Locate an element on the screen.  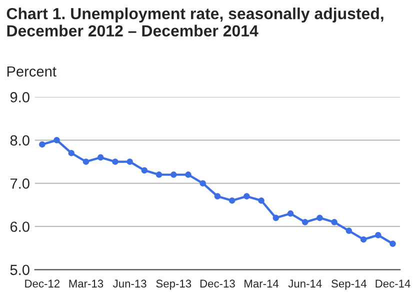
x-tick-label: Dec-12 is located at coordinates (42, 284).